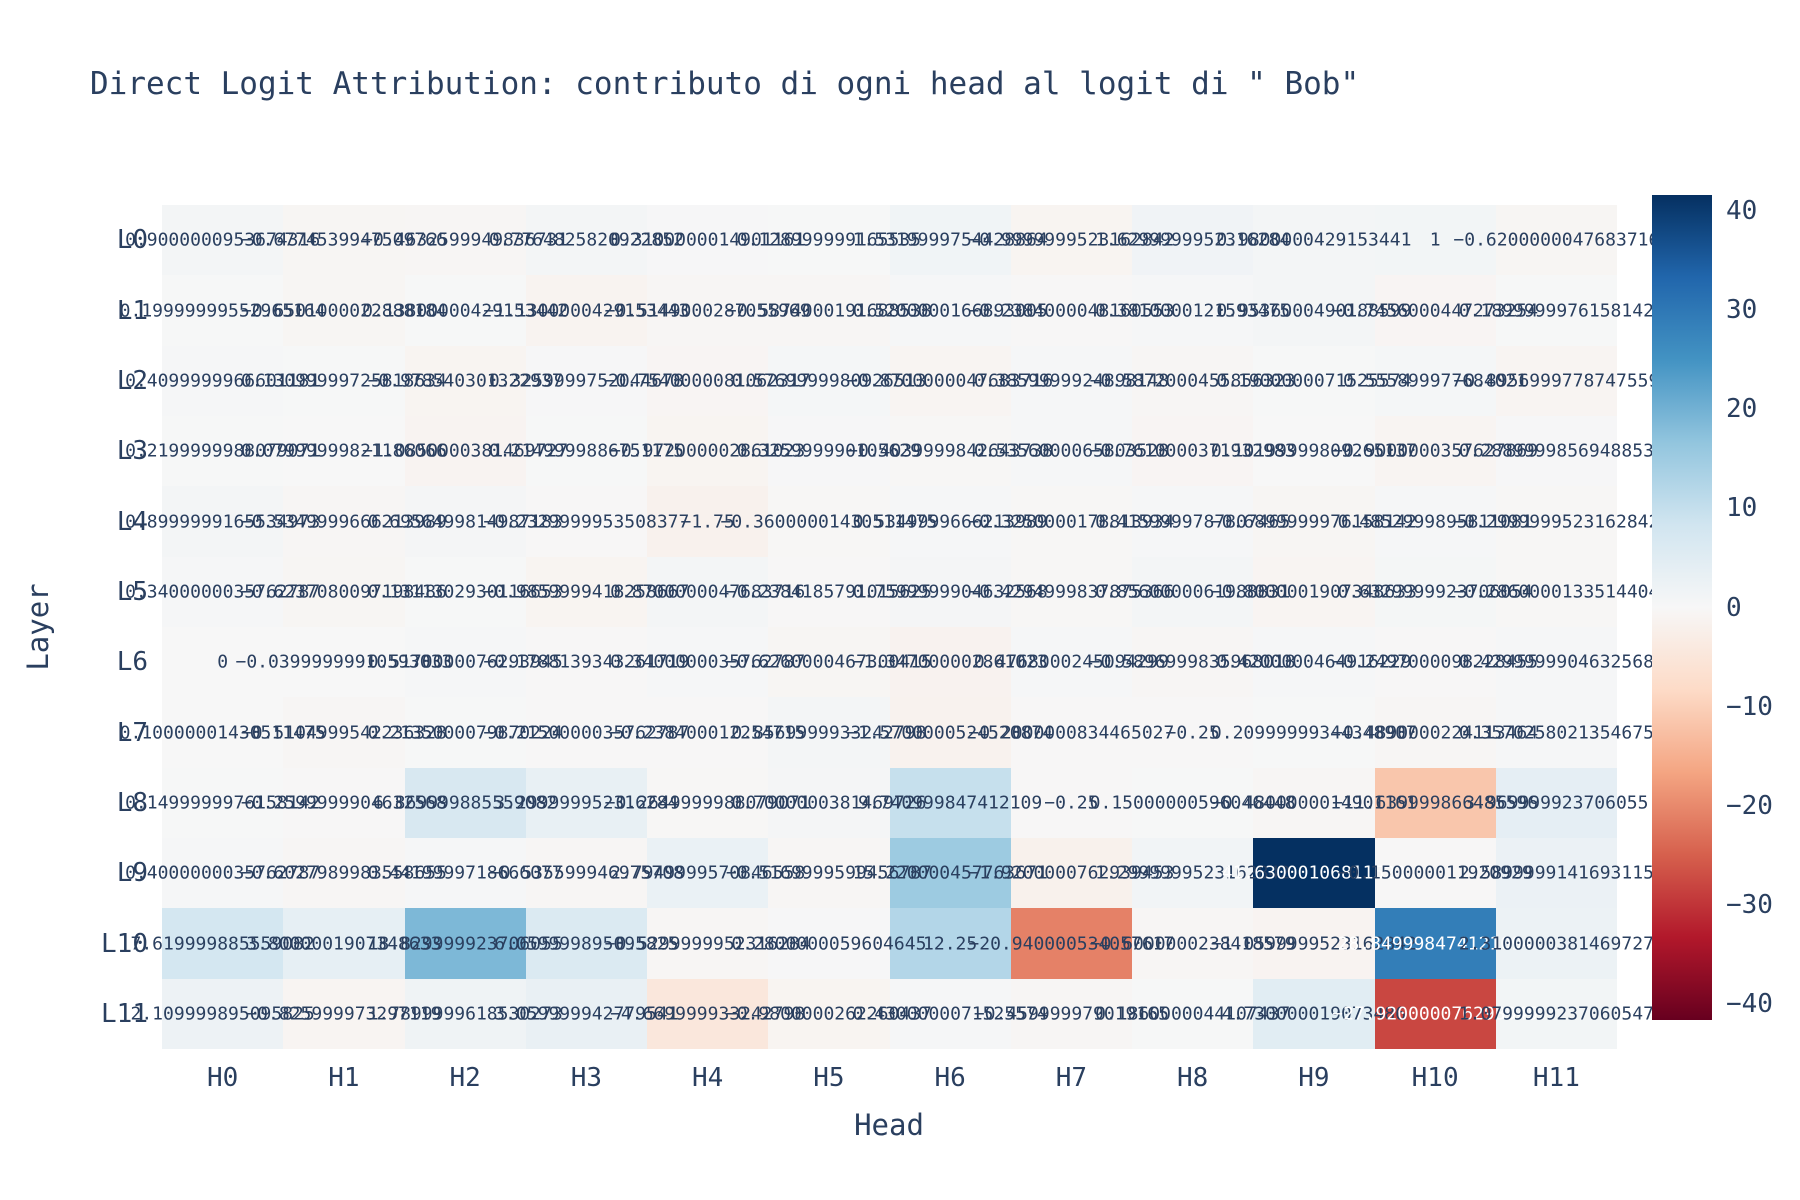 The width and height of the screenshot is (1800, 1200). What do you see at coordinates (1742, 211) in the screenshot?
I see `colorbar-tick-label: 40` at bounding box center [1742, 211].